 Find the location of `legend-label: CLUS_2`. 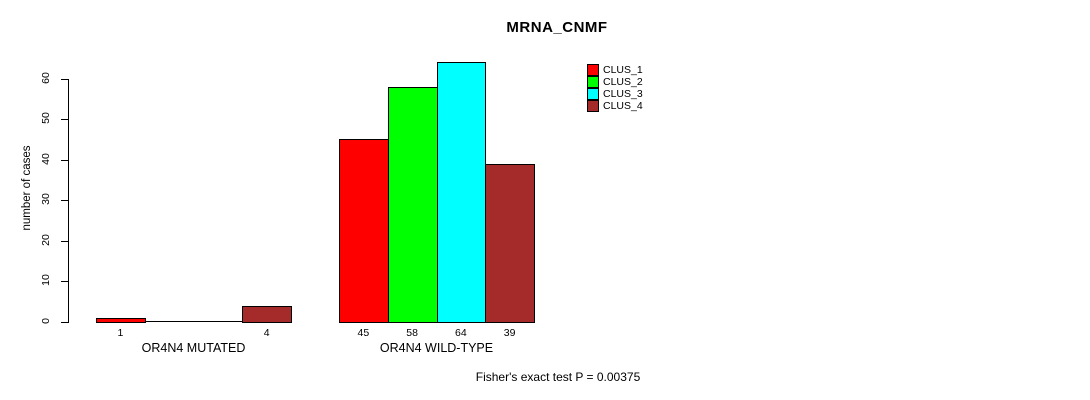

legend-label: CLUS_2 is located at coordinates (623, 82).